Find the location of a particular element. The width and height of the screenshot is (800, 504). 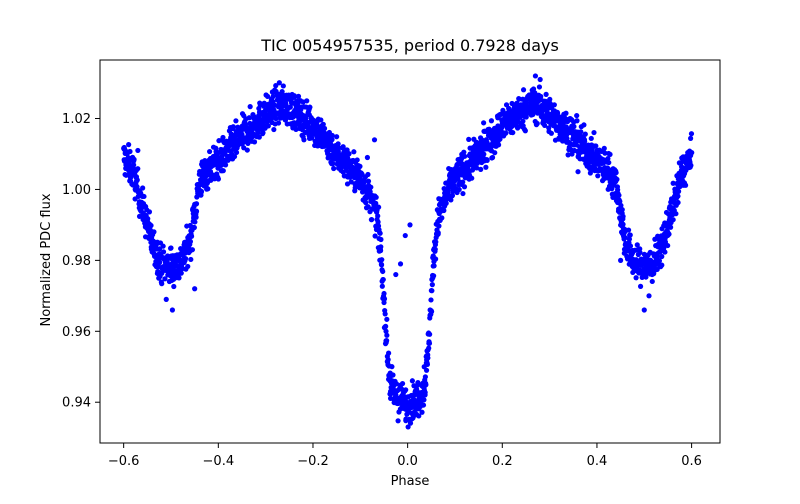

x-tick-label: −0.4 is located at coordinates (219, 461).